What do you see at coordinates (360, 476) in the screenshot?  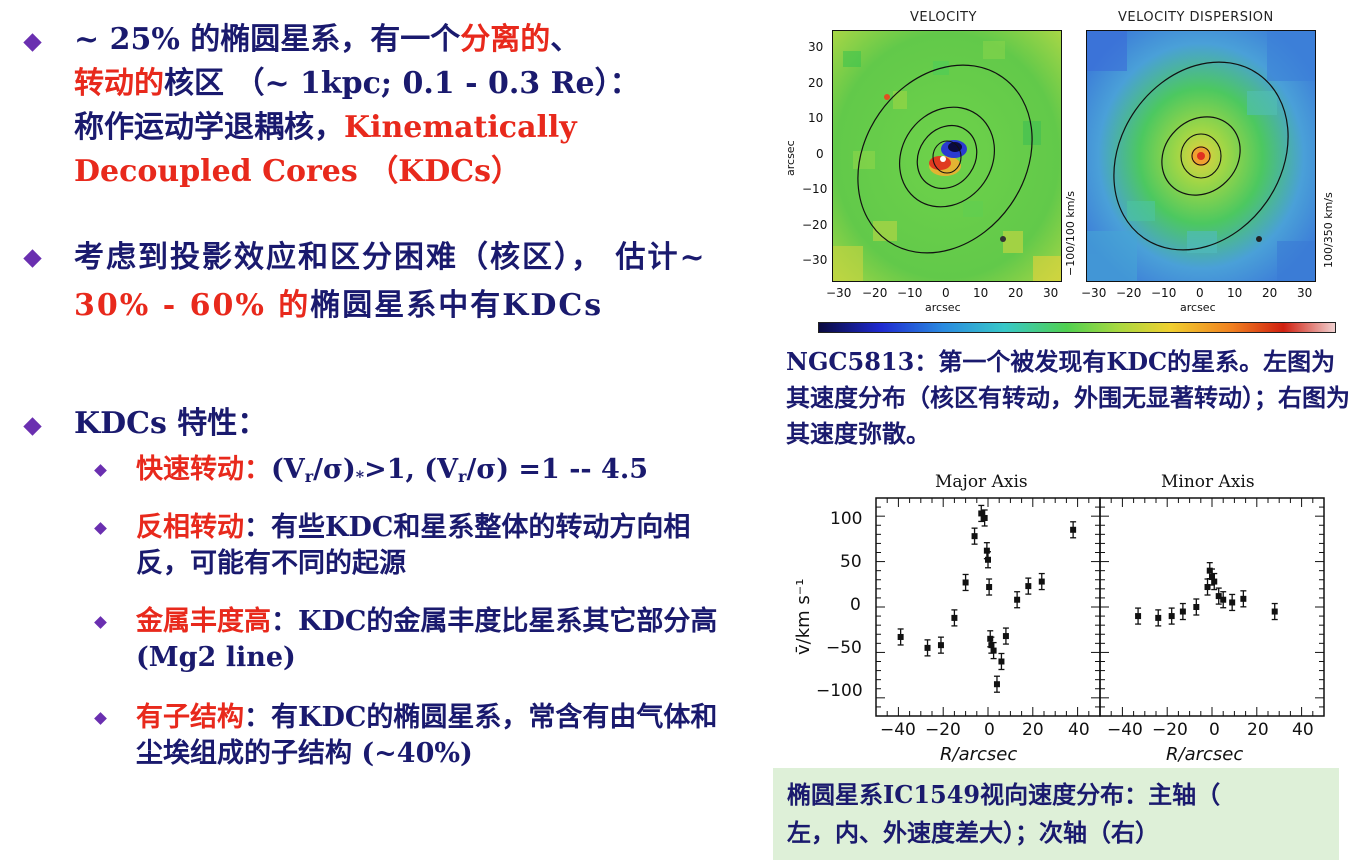 I see `subscript: *` at bounding box center [360, 476].